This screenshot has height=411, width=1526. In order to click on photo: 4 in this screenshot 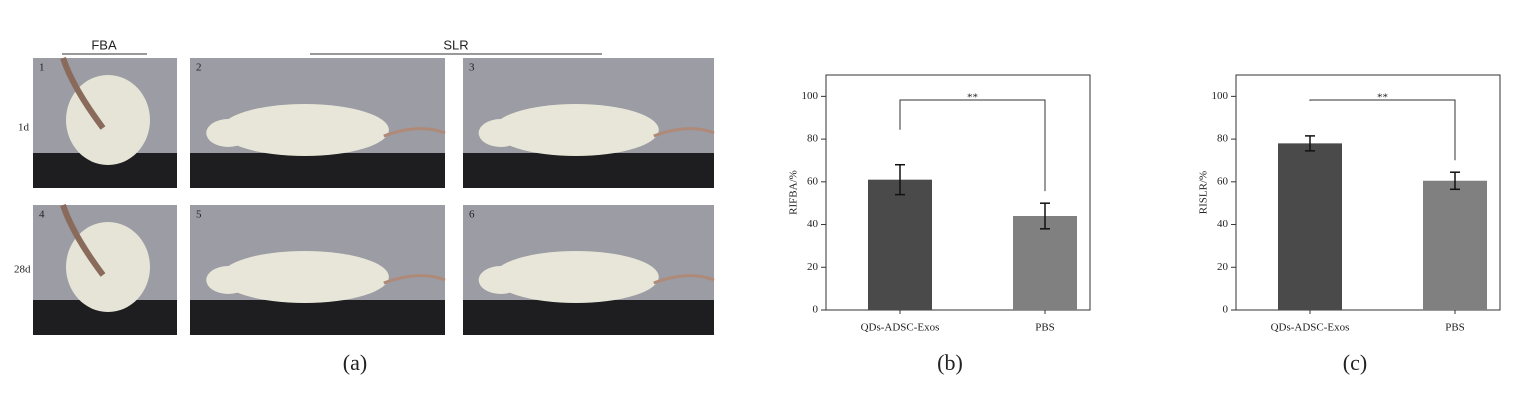, I will do `click(105, 269)`.